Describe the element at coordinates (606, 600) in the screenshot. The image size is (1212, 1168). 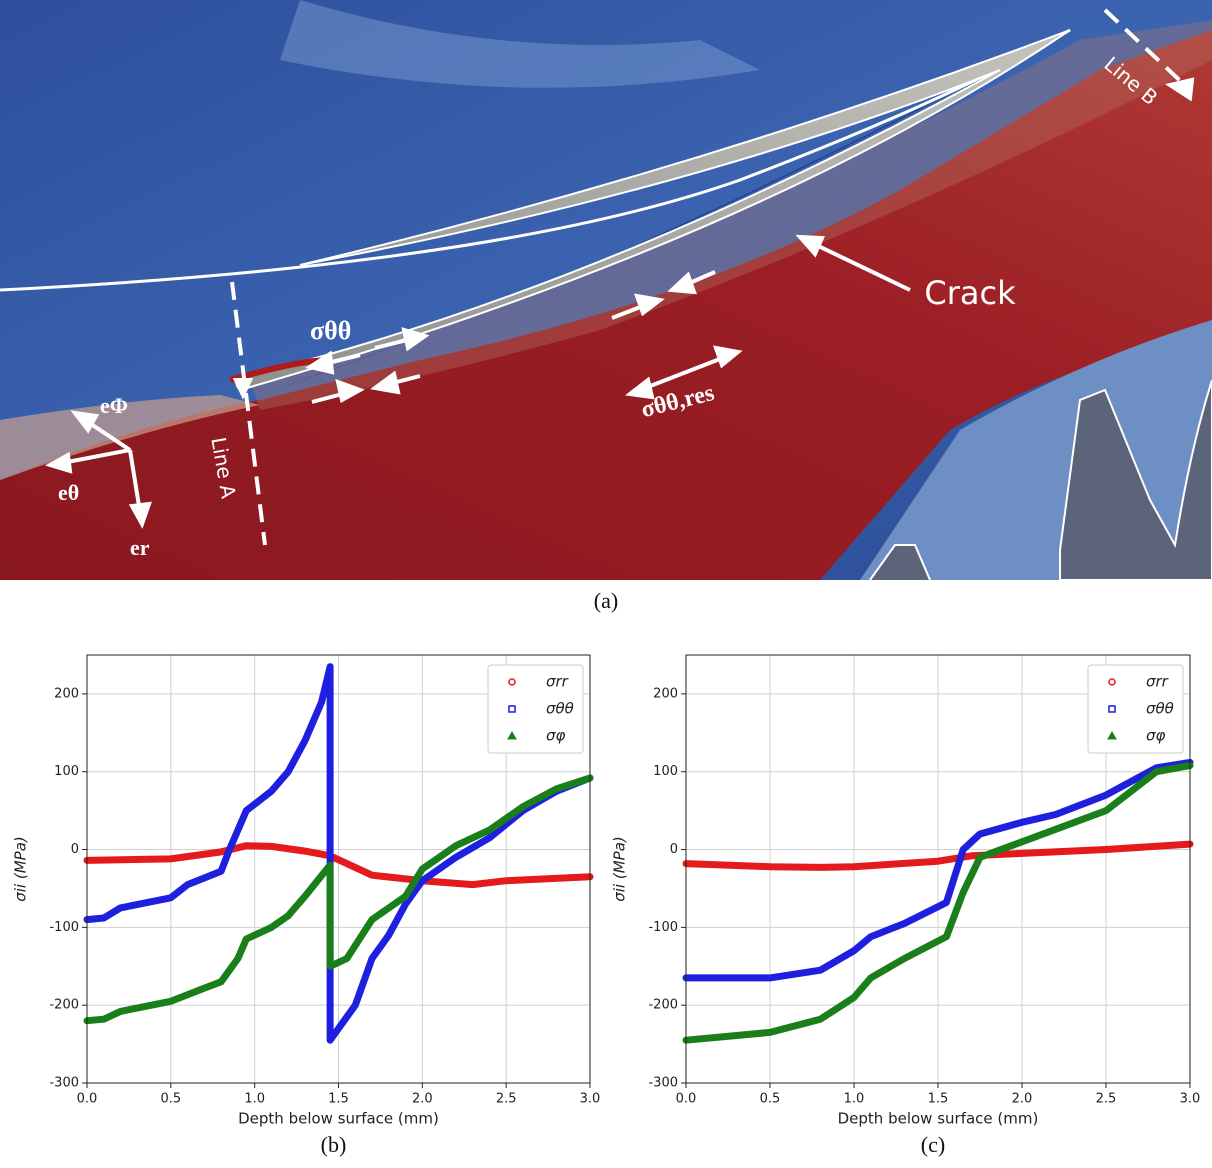
I see `caption: (a)` at that location.